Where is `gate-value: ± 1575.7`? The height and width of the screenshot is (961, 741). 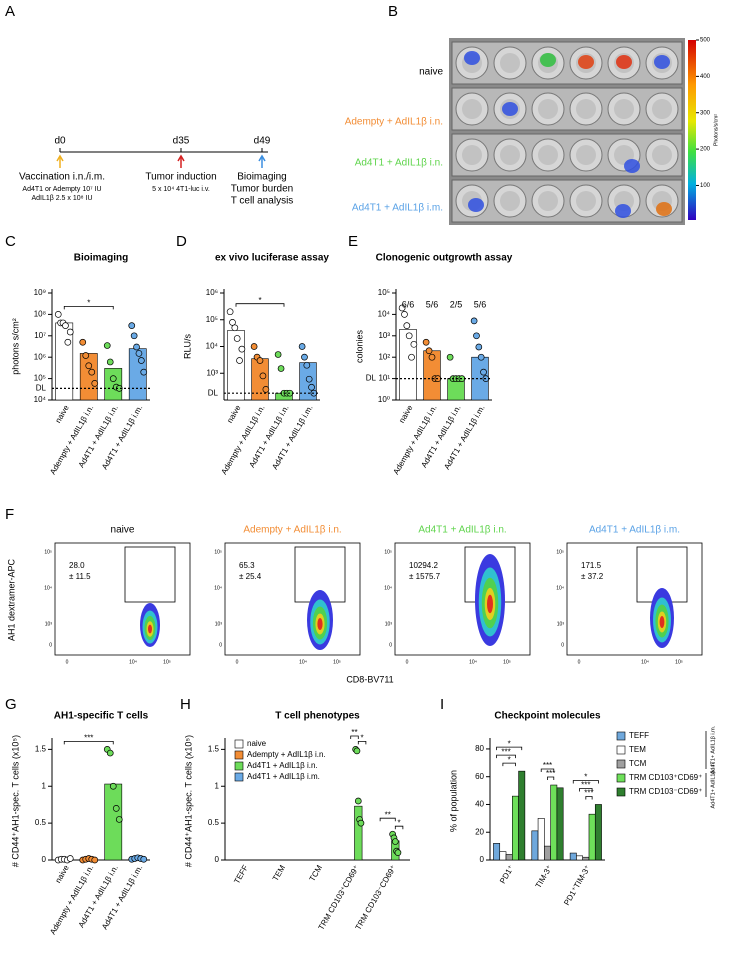 gate-value: ± 1575.7 is located at coordinates (425, 576).